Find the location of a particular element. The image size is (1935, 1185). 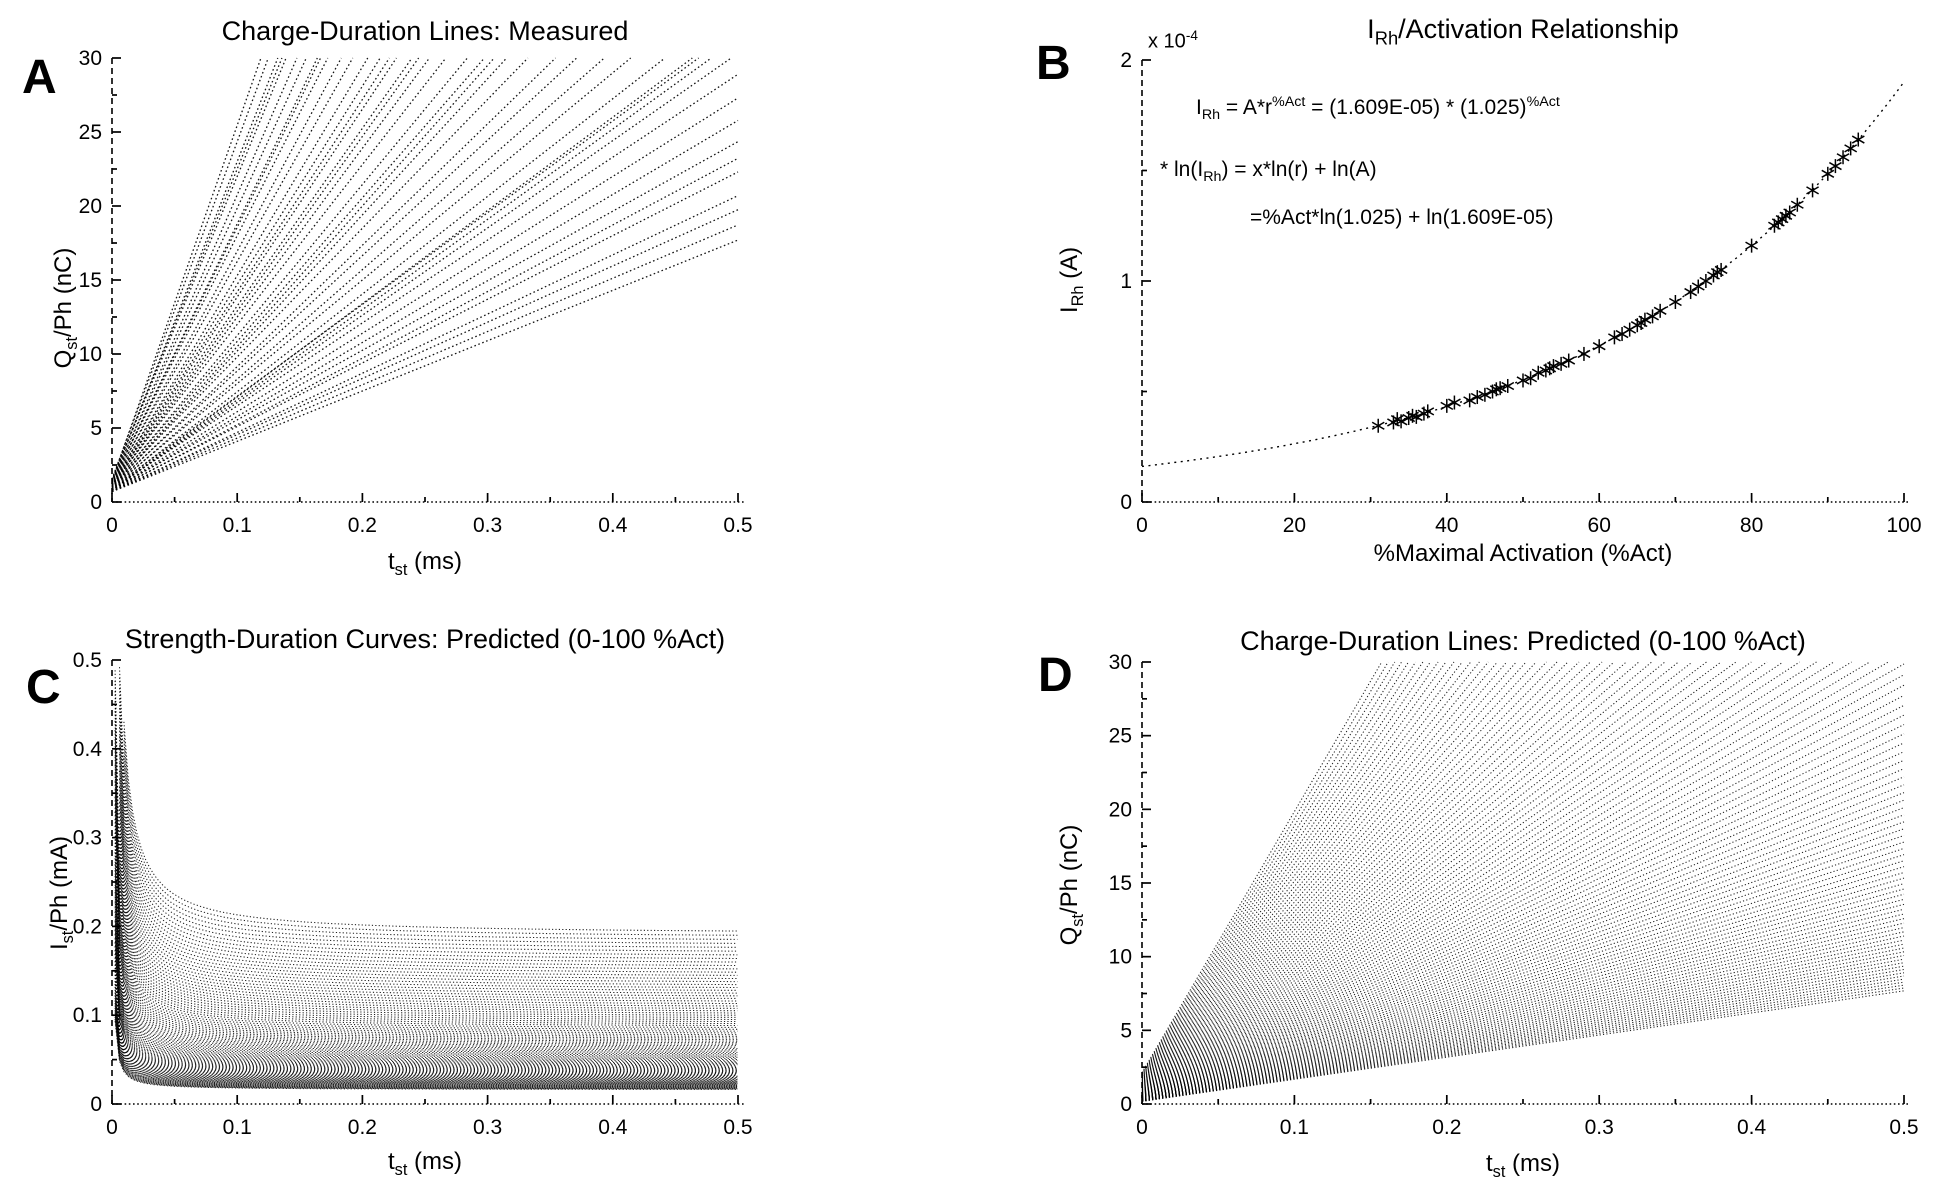

panel-a-plot: 0 0.1 0.2 0.3 0.4 0.5 0 5 10 15 20 25 30 is located at coordinates (416, 292).